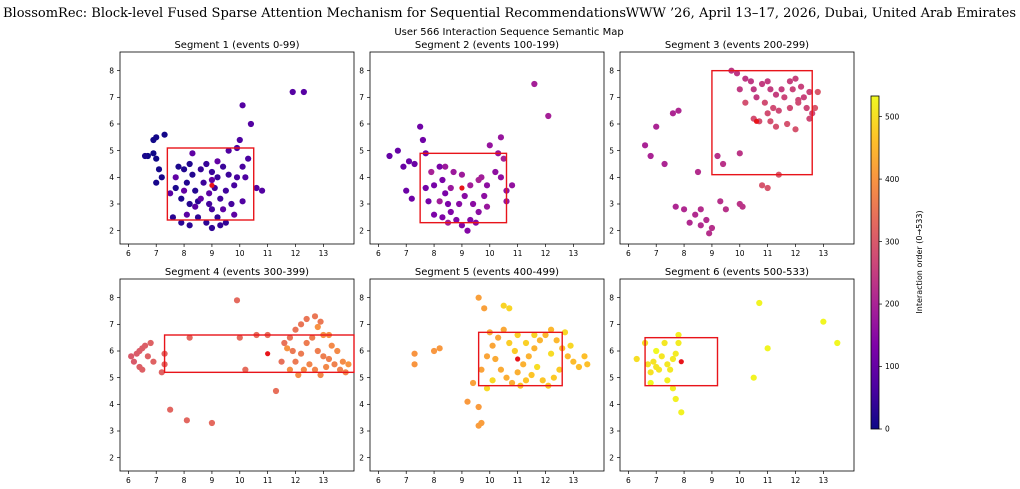  I want to click on x-tick-label: 10, so click(740, 253).